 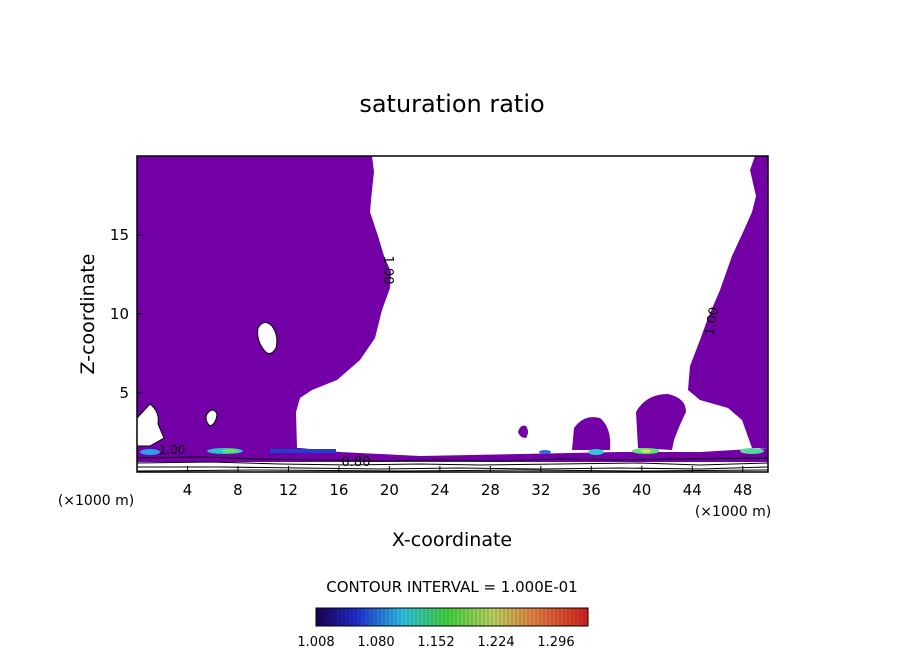 I want to click on contour-label-4: 1.00, so click(x=172, y=450).